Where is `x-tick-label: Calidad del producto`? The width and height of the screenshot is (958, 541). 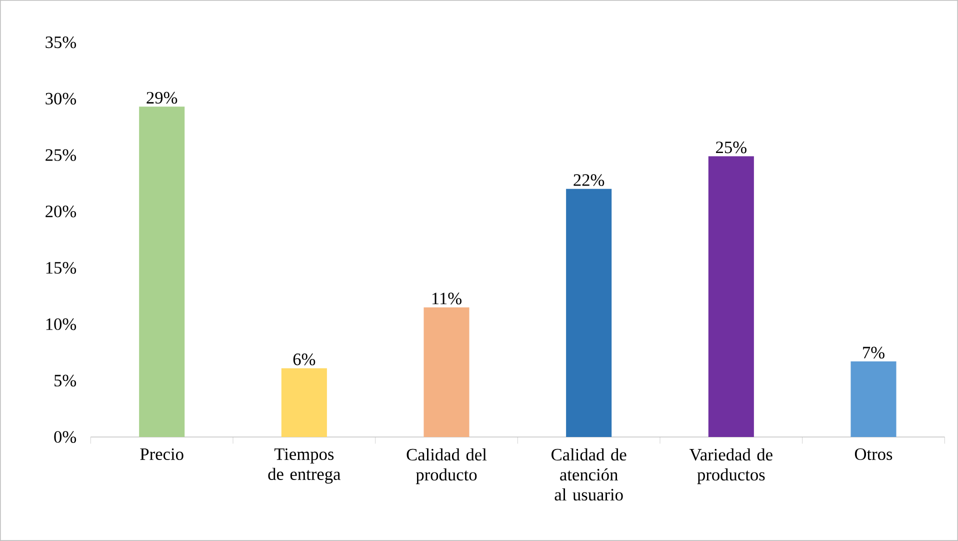 x-tick-label: Calidad del producto is located at coordinates (446, 466).